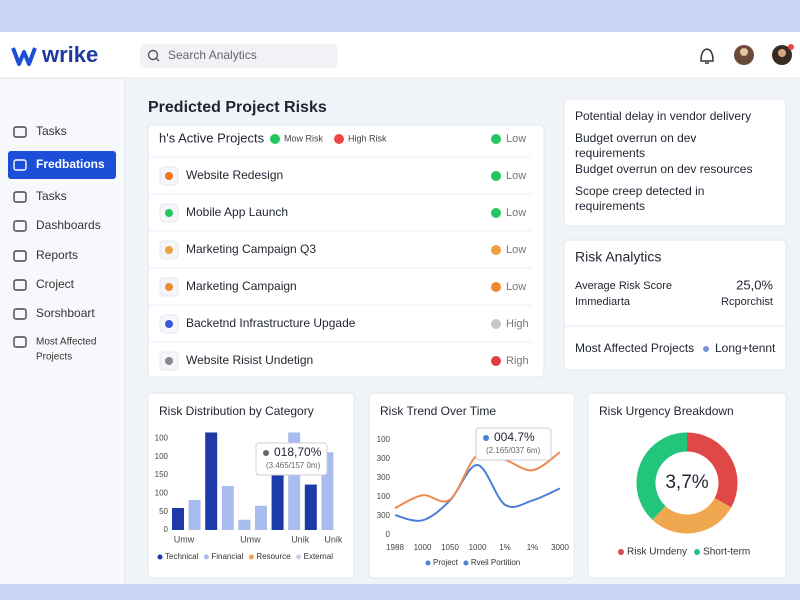 The height and width of the screenshot is (600, 800). What do you see at coordinates (234, 175) in the screenshot?
I see `project-name: Website Redesign` at bounding box center [234, 175].